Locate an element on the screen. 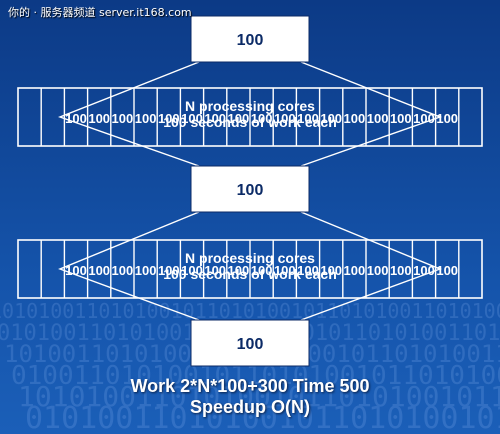  caption: Work 2*N*100+300 Time 500 Speedup O(N) is located at coordinates (250, 397).